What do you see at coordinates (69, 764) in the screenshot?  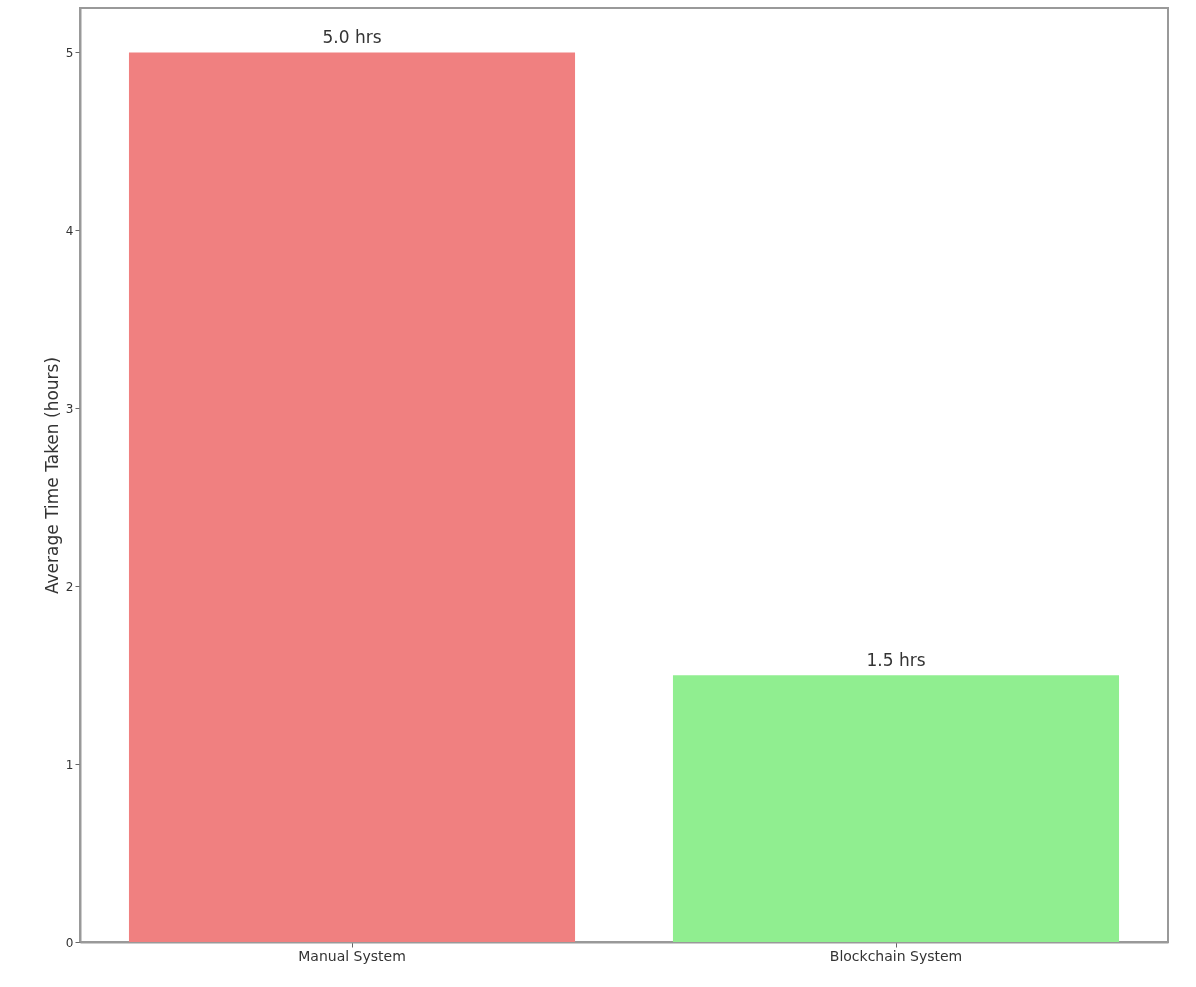 I see `y-tick-label: 1` at bounding box center [69, 764].